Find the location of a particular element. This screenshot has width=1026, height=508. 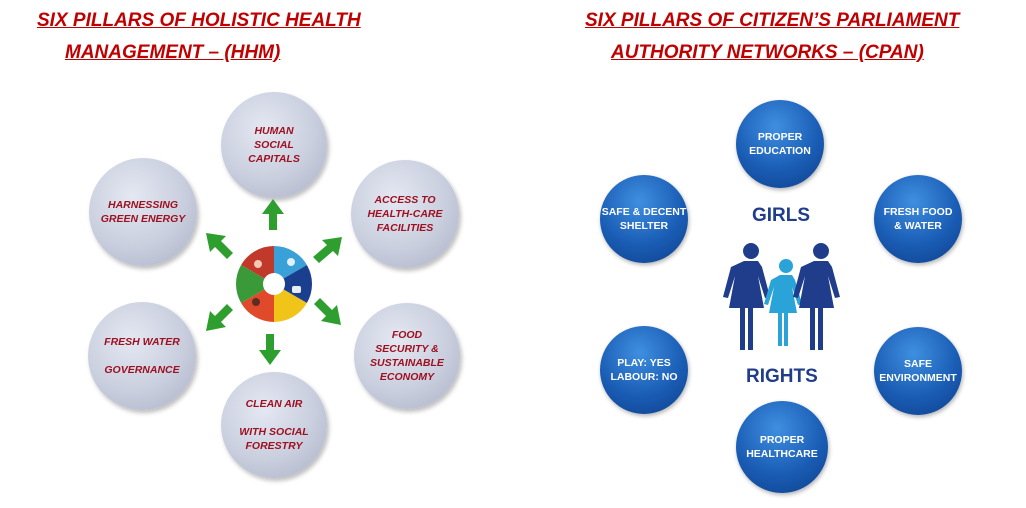

hhm-pillar-food-security: FOOD SECURITY & SUSTAINABLE ECONOMY is located at coordinates (407, 356).